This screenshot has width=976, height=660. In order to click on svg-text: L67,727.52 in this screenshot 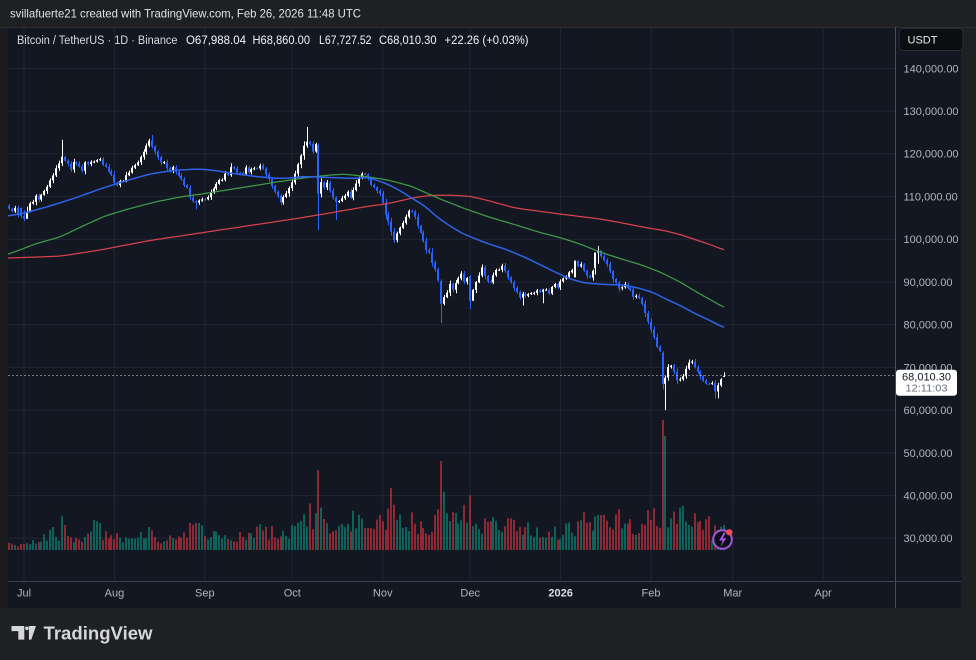, I will do `click(345, 41)`.